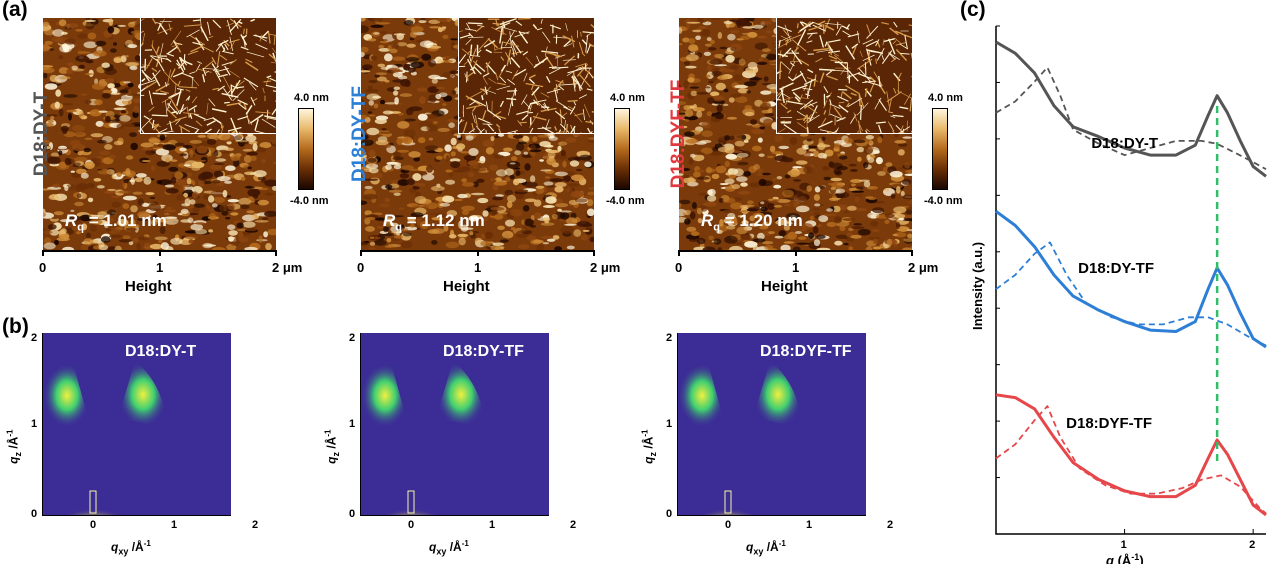 The width and height of the screenshot is (1267, 569). I want to click on y-axis-label: Intensity (a.u.), so click(977, 286).